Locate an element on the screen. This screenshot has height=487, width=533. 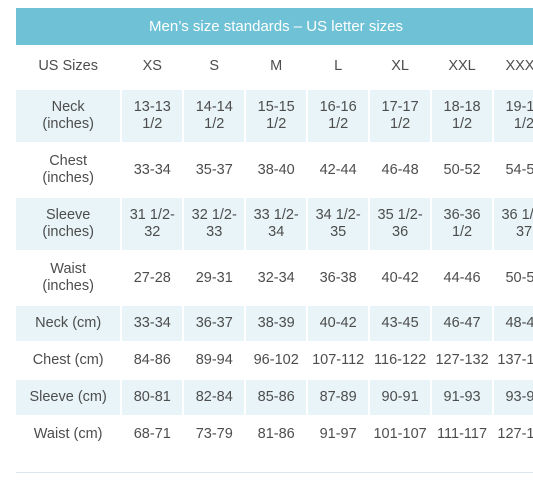
row-label-line: Sleeve is located at coordinates (68, 215).